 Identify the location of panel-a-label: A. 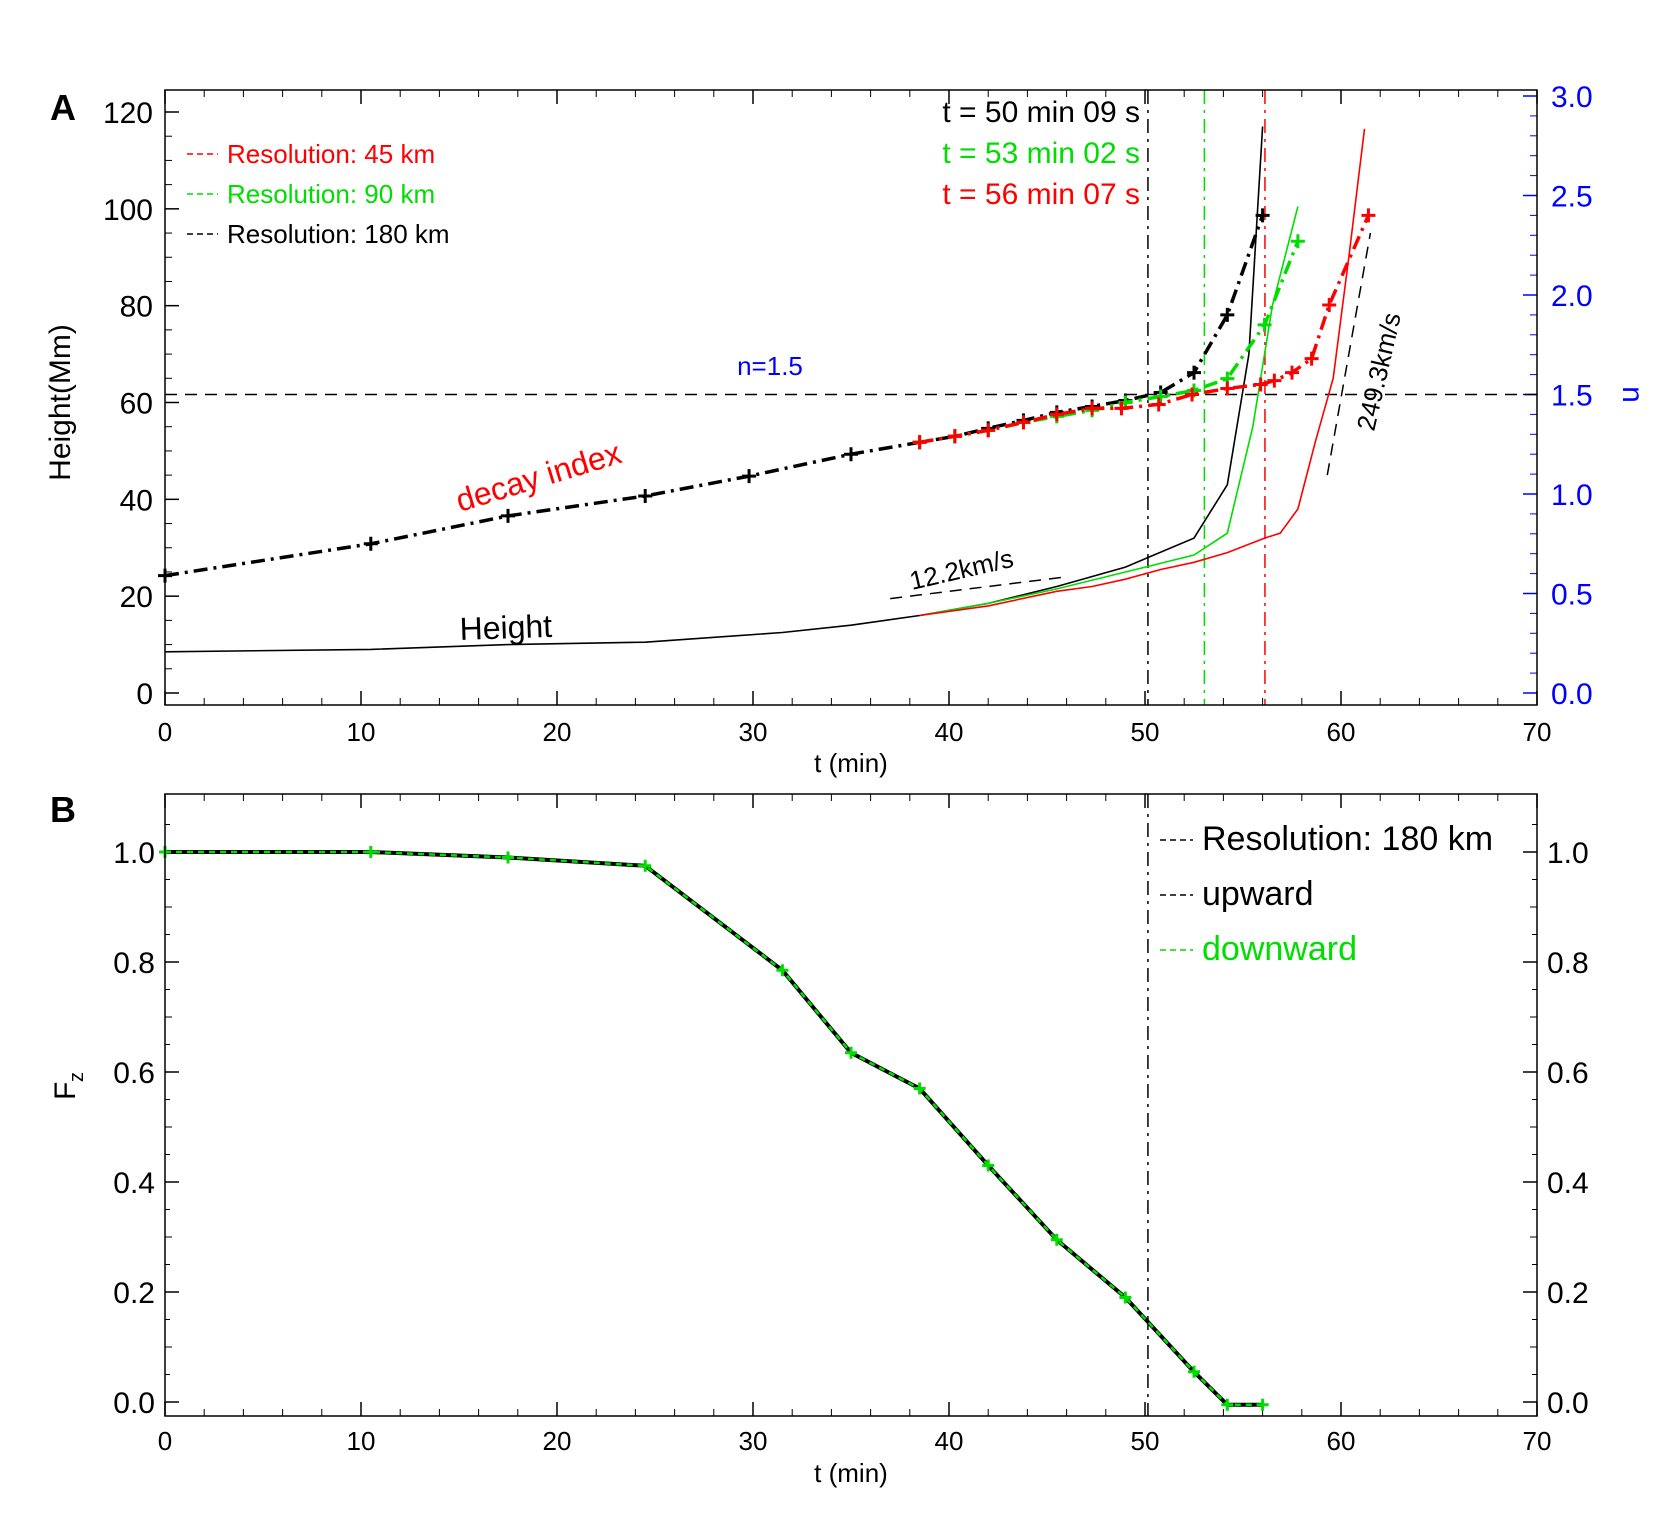
(63, 107).